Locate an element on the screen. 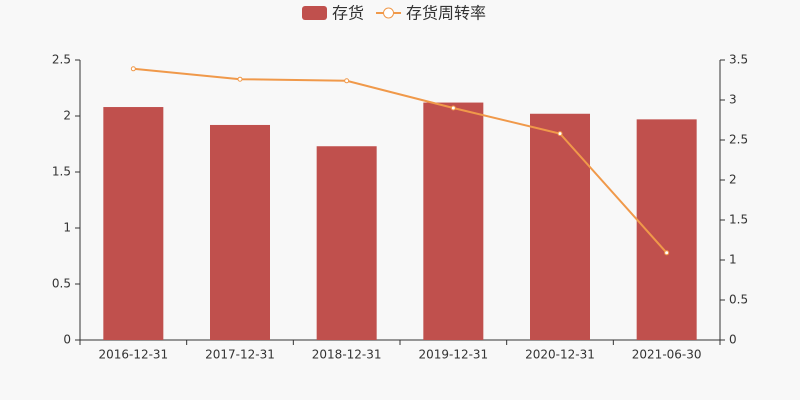 The height and width of the screenshot is (400, 800). x-tick-label: 2017-12-31 is located at coordinates (240, 355).